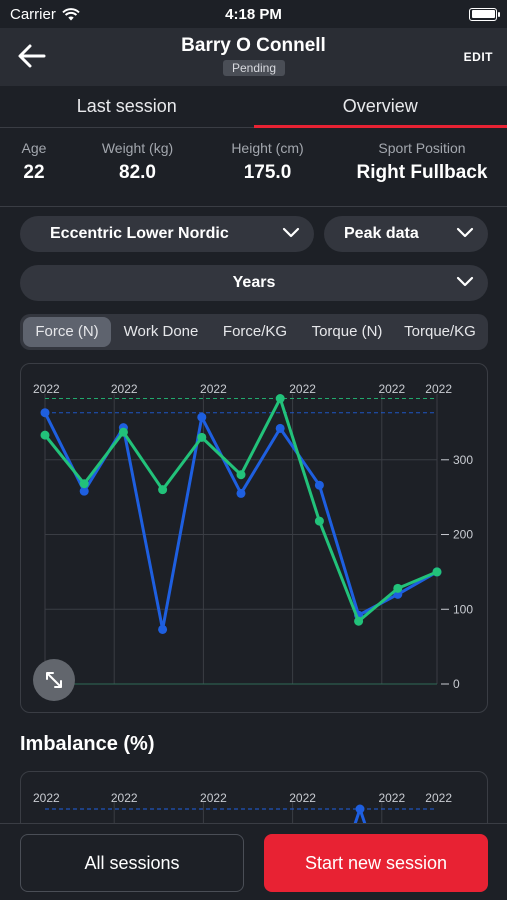  I want to click on wifi-icon, so click(71, 13).